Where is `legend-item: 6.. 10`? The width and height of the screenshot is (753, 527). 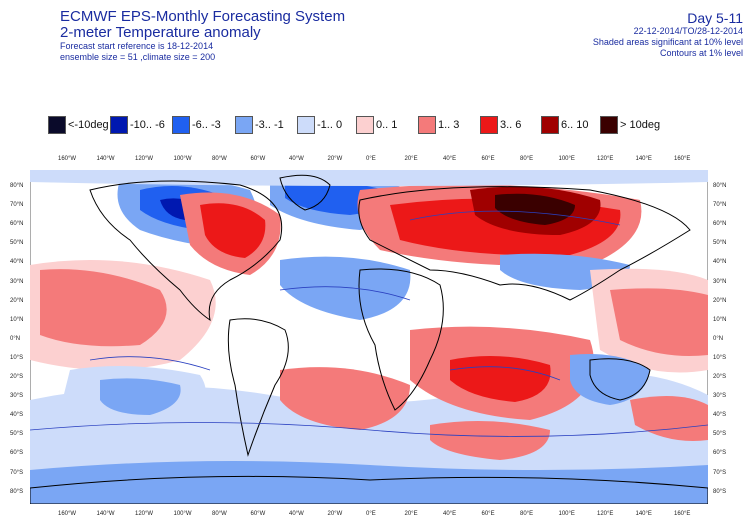
legend-item: 6.. 10 is located at coordinates (565, 125).